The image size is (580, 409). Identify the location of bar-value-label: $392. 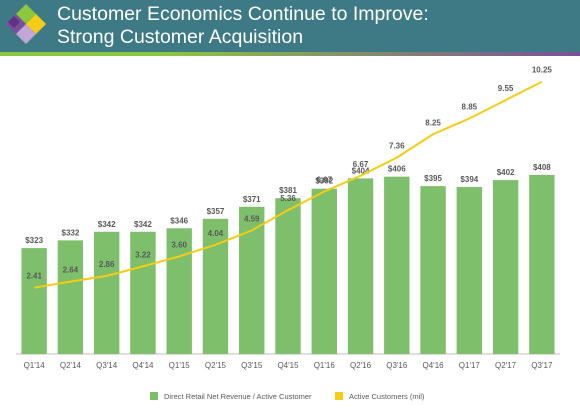
(324, 181).